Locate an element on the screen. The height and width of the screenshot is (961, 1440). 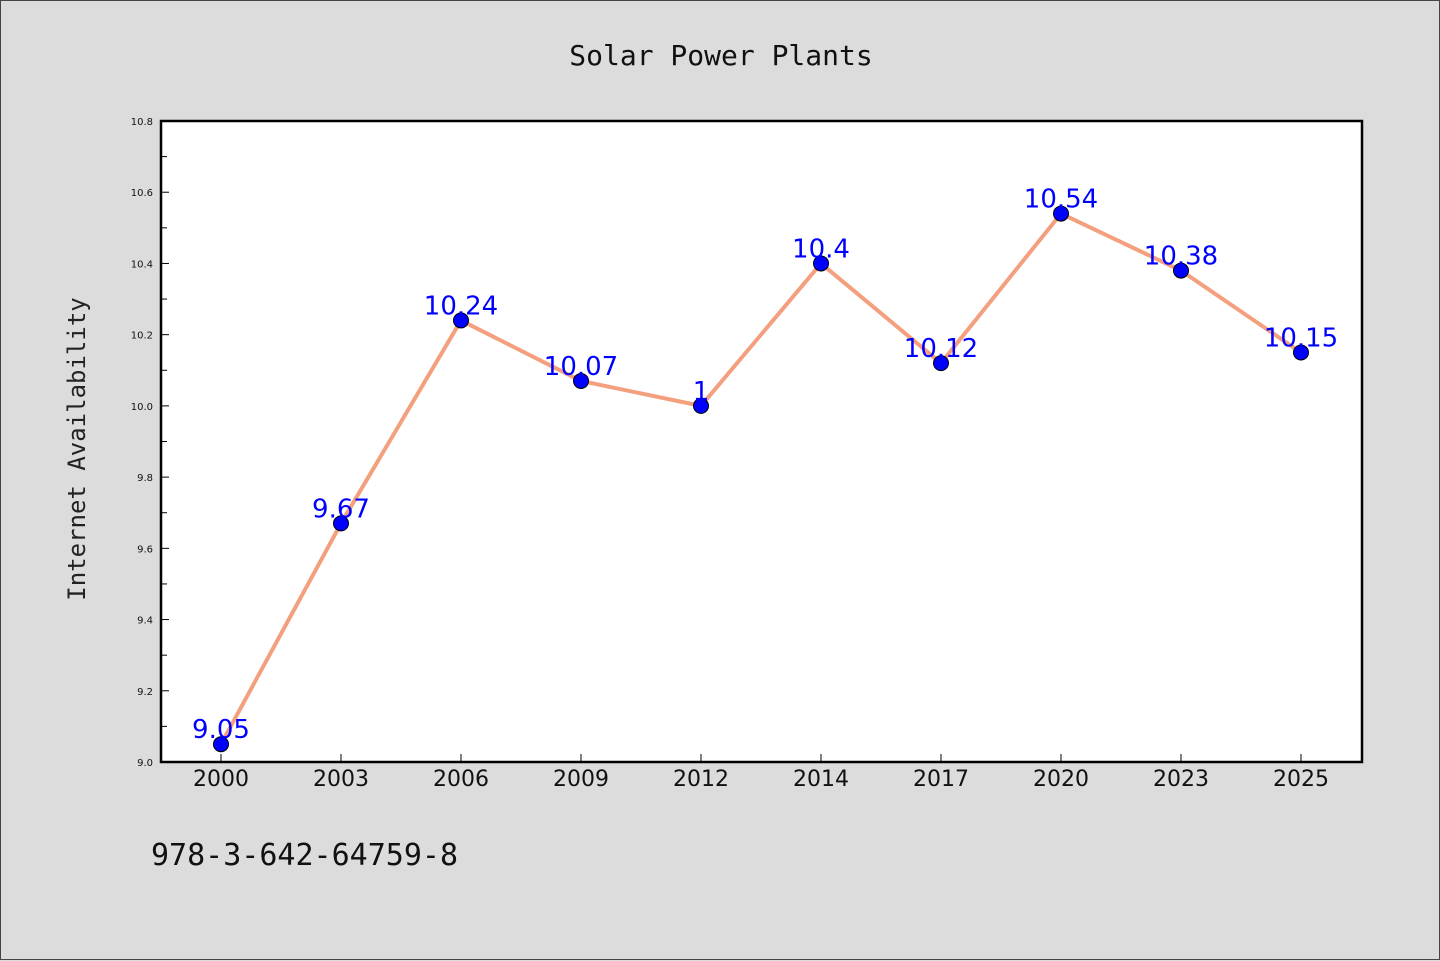
y-tick-label: 10.0 is located at coordinates (142, 407).